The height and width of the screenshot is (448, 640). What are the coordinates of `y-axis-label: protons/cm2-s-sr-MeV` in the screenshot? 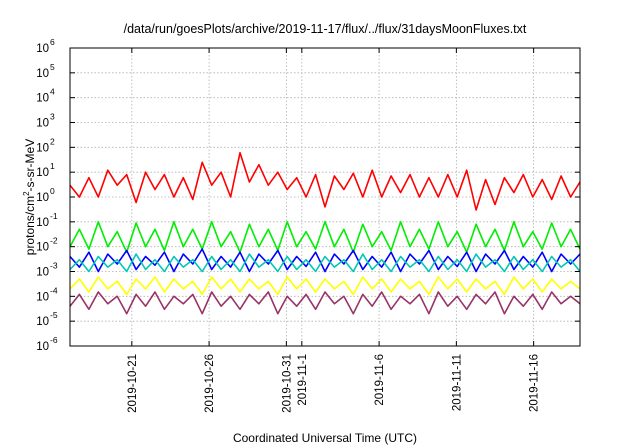 It's located at (29, 197).